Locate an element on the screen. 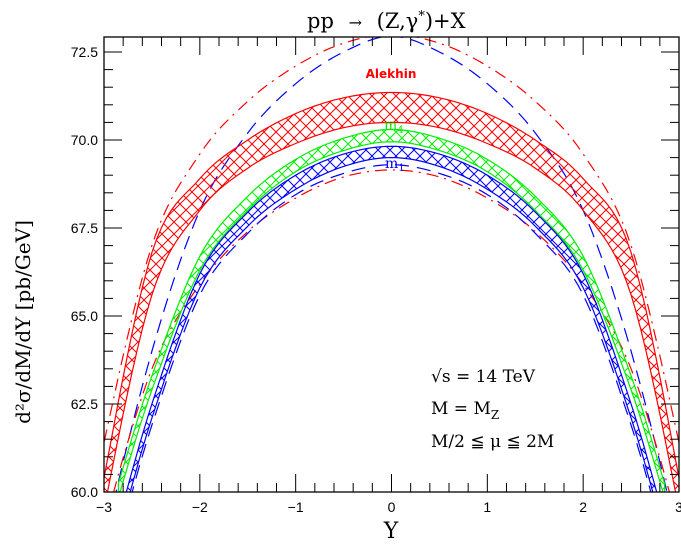 The image size is (681, 545). x-tick-label: 0 is located at coordinates (392, 507).